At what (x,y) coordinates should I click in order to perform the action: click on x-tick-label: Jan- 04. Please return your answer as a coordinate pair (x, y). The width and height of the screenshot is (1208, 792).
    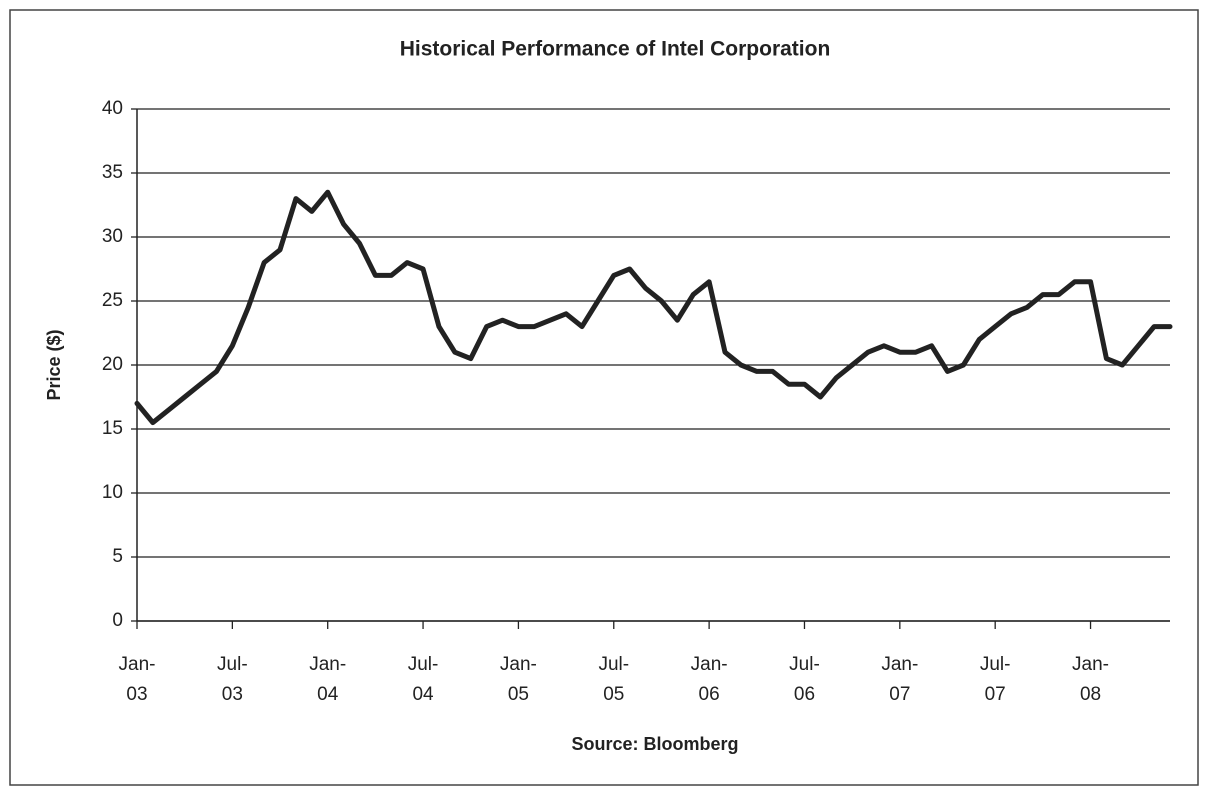
    Looking at the image, I should click on (327, 679).